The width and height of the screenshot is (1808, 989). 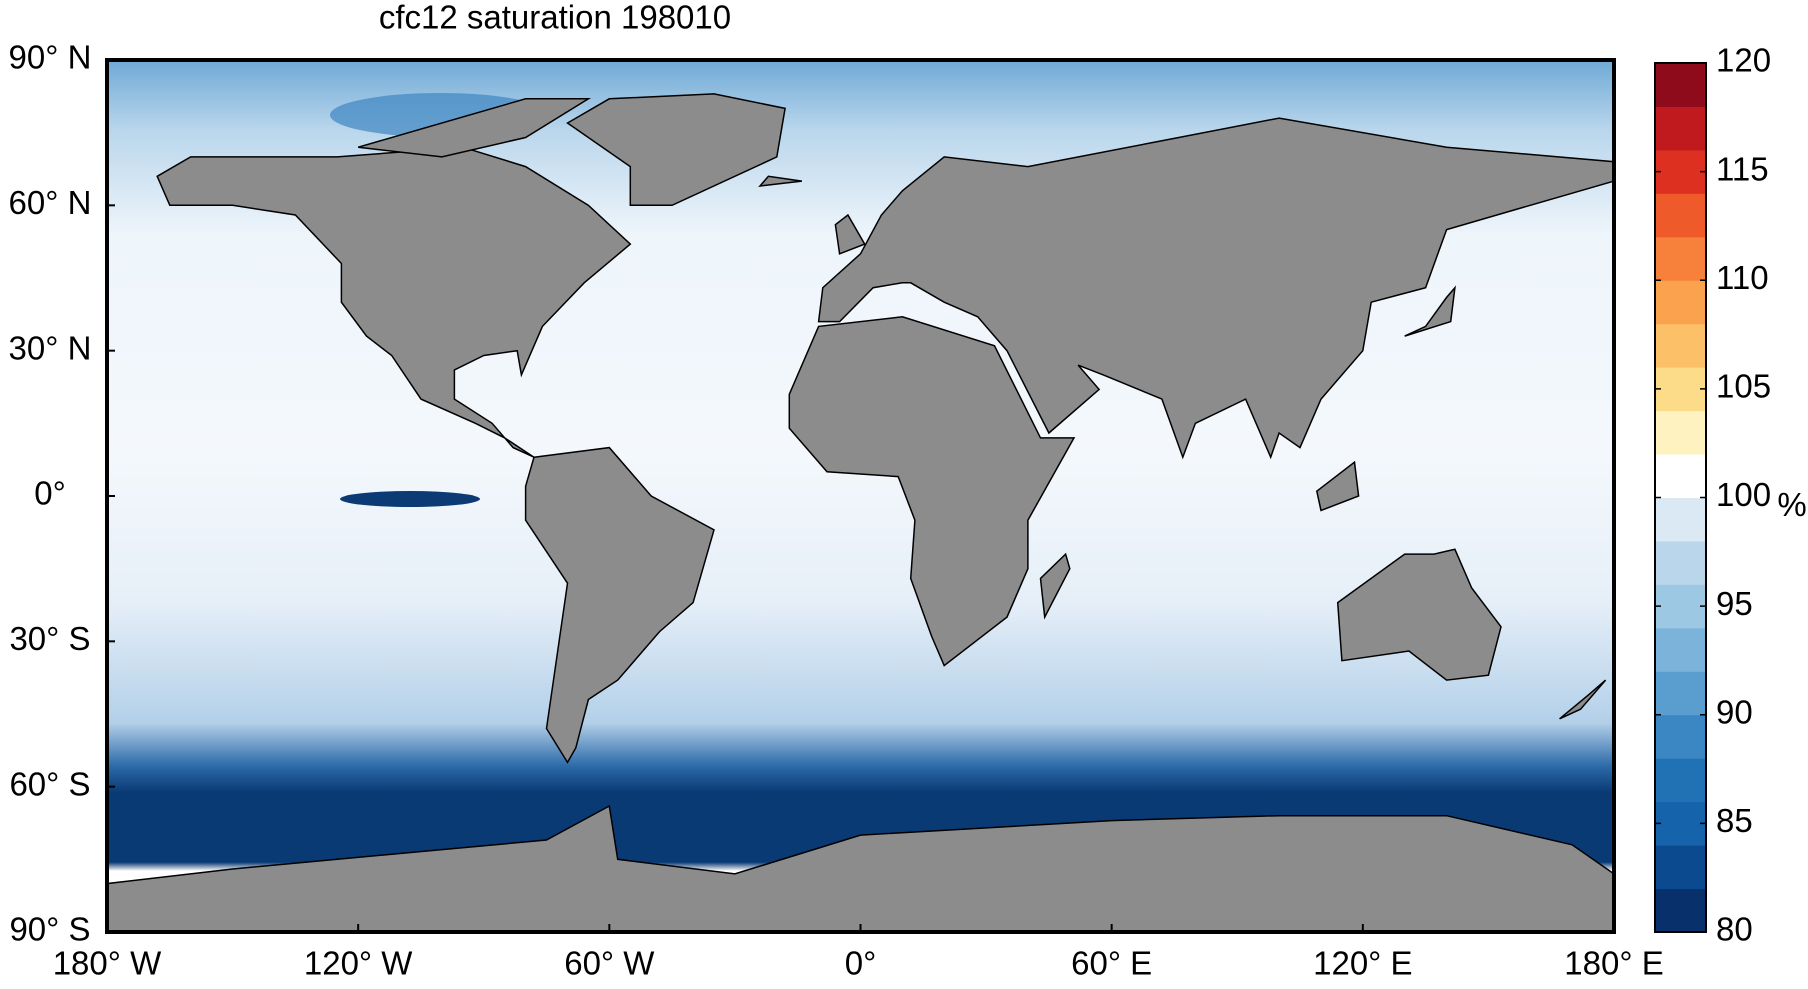 I want to click on lat-tick-label: 30° N, so click(x=50, y=347).